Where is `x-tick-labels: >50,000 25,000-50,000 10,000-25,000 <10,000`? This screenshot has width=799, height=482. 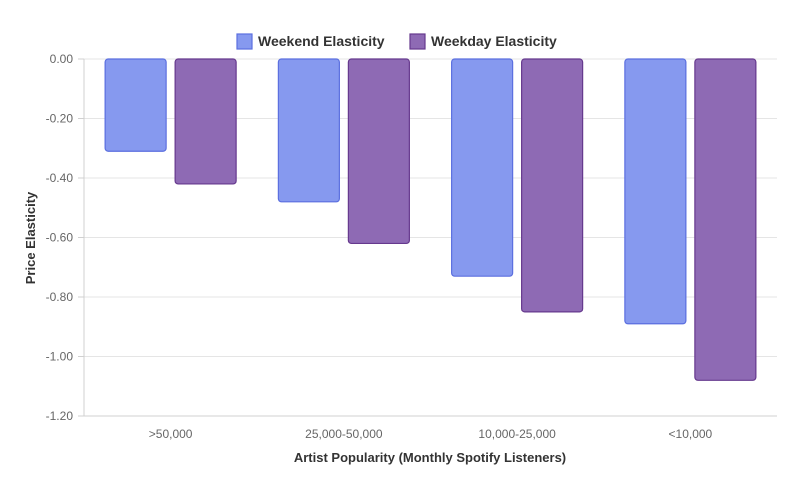
x-tick-labels: >50,000 25,000-50,000 10,000-25,000 <10,000 is located at coordinates (431, 434).